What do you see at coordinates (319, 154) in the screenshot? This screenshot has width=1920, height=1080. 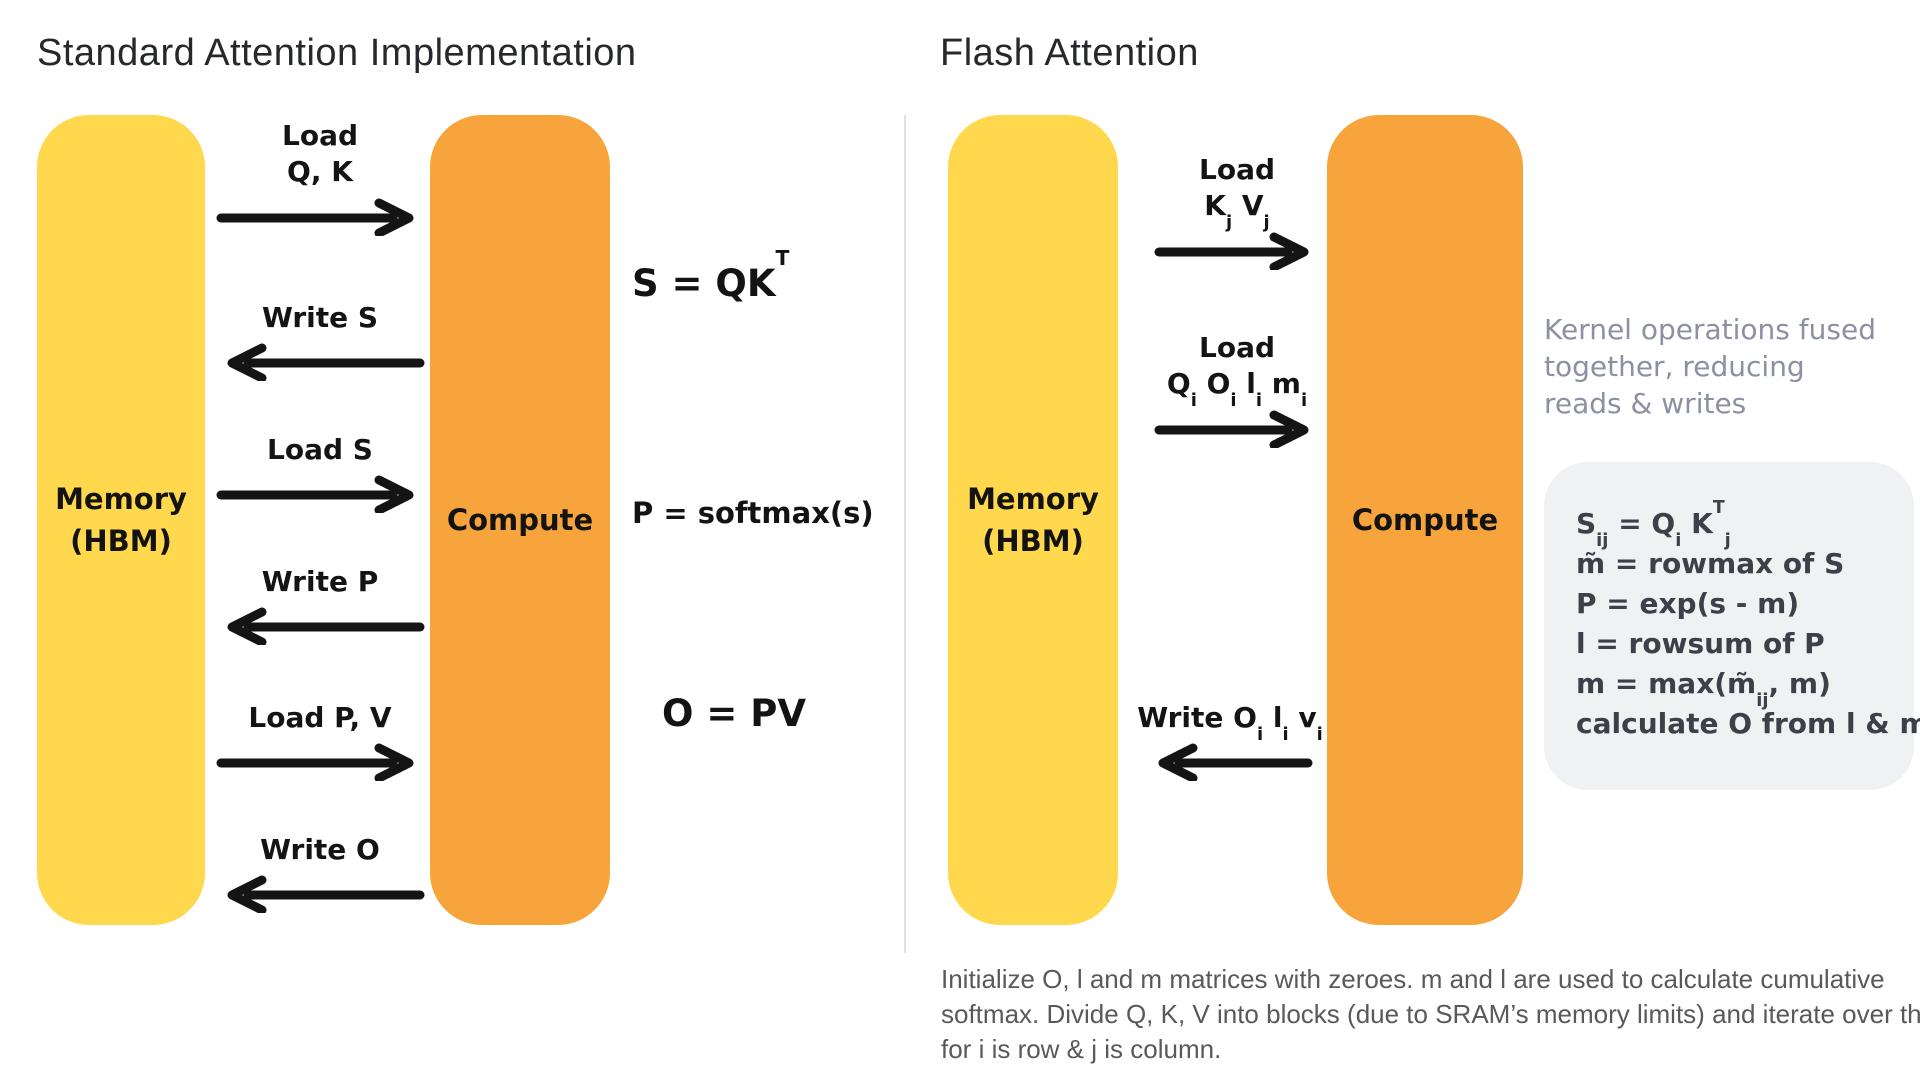 I see `arrow-label: Load Q, K` at bounding box center [319, 154].